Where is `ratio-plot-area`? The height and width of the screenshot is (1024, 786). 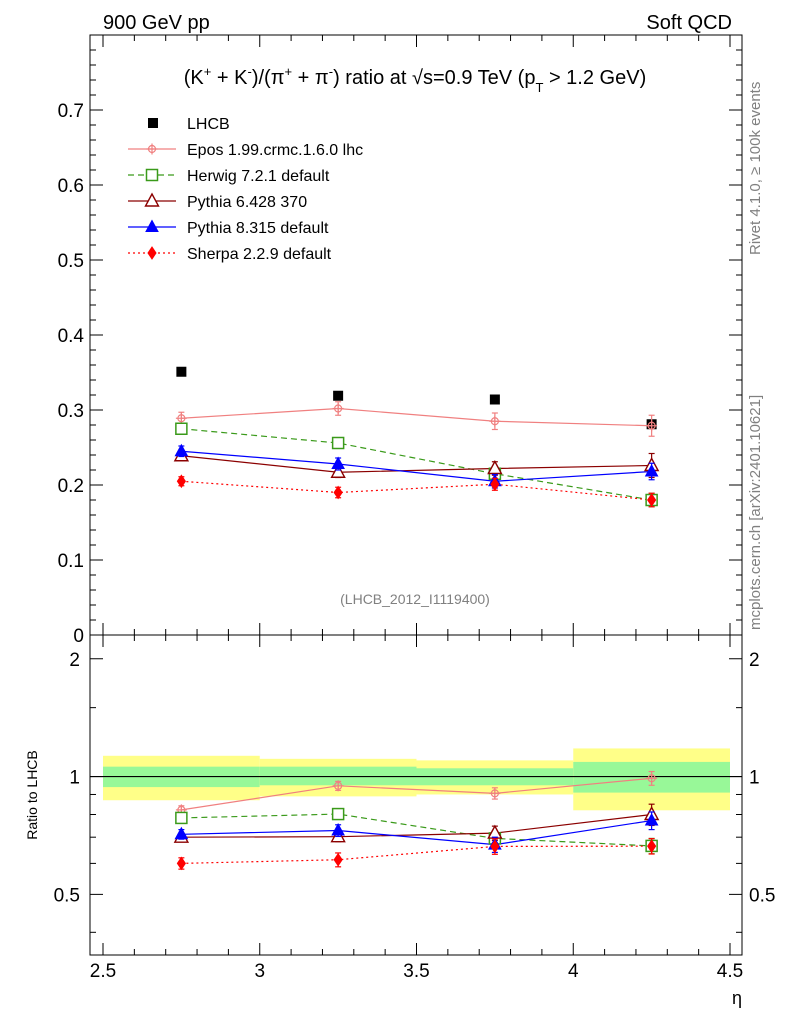
ratio-plot-area is located at coordinates (416, 809).